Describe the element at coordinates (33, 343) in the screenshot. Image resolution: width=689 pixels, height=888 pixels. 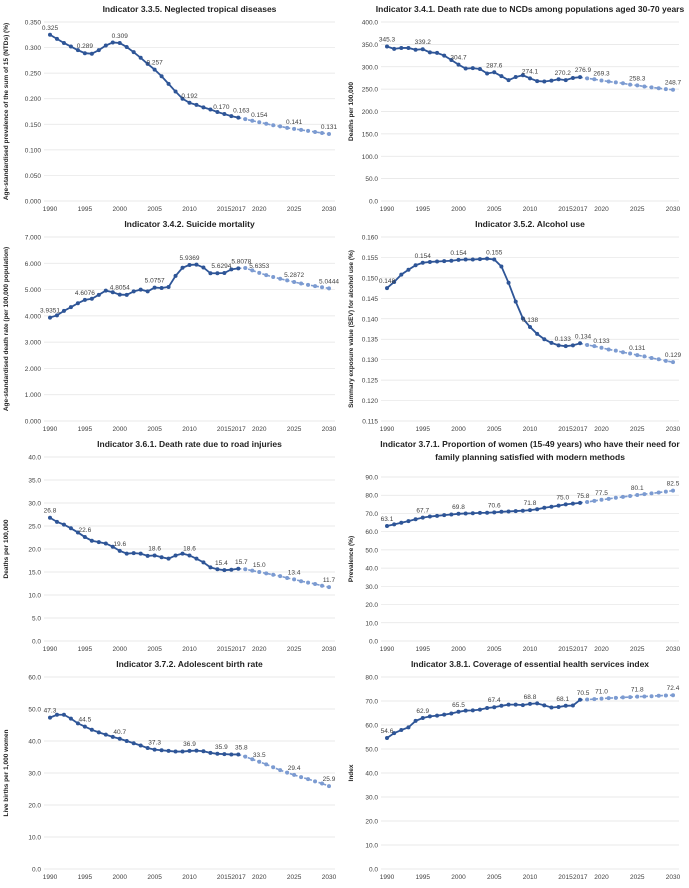
I see `y-tick-label: 3.000` at that location.